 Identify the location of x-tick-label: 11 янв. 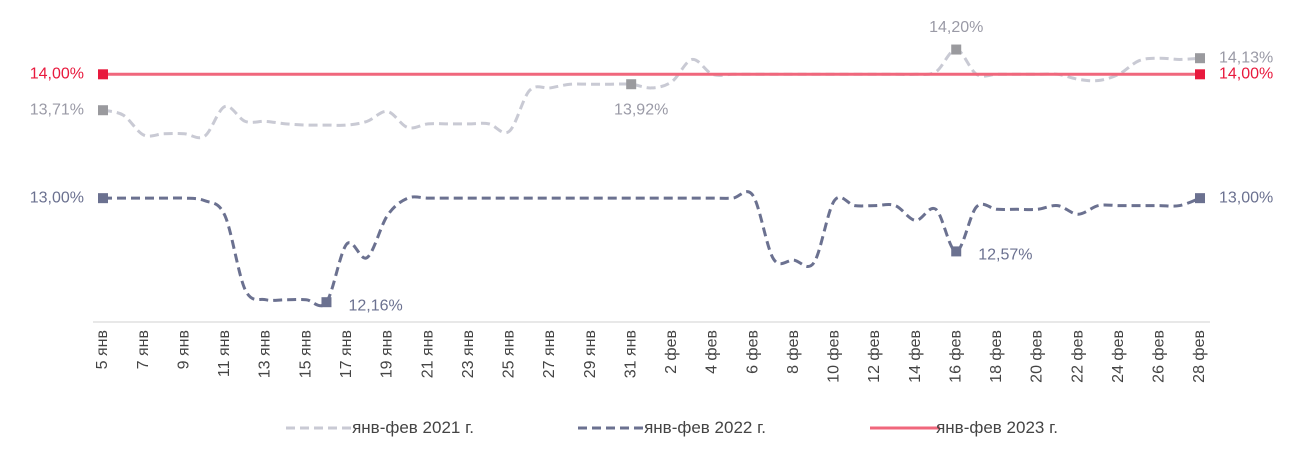
(224, 353).